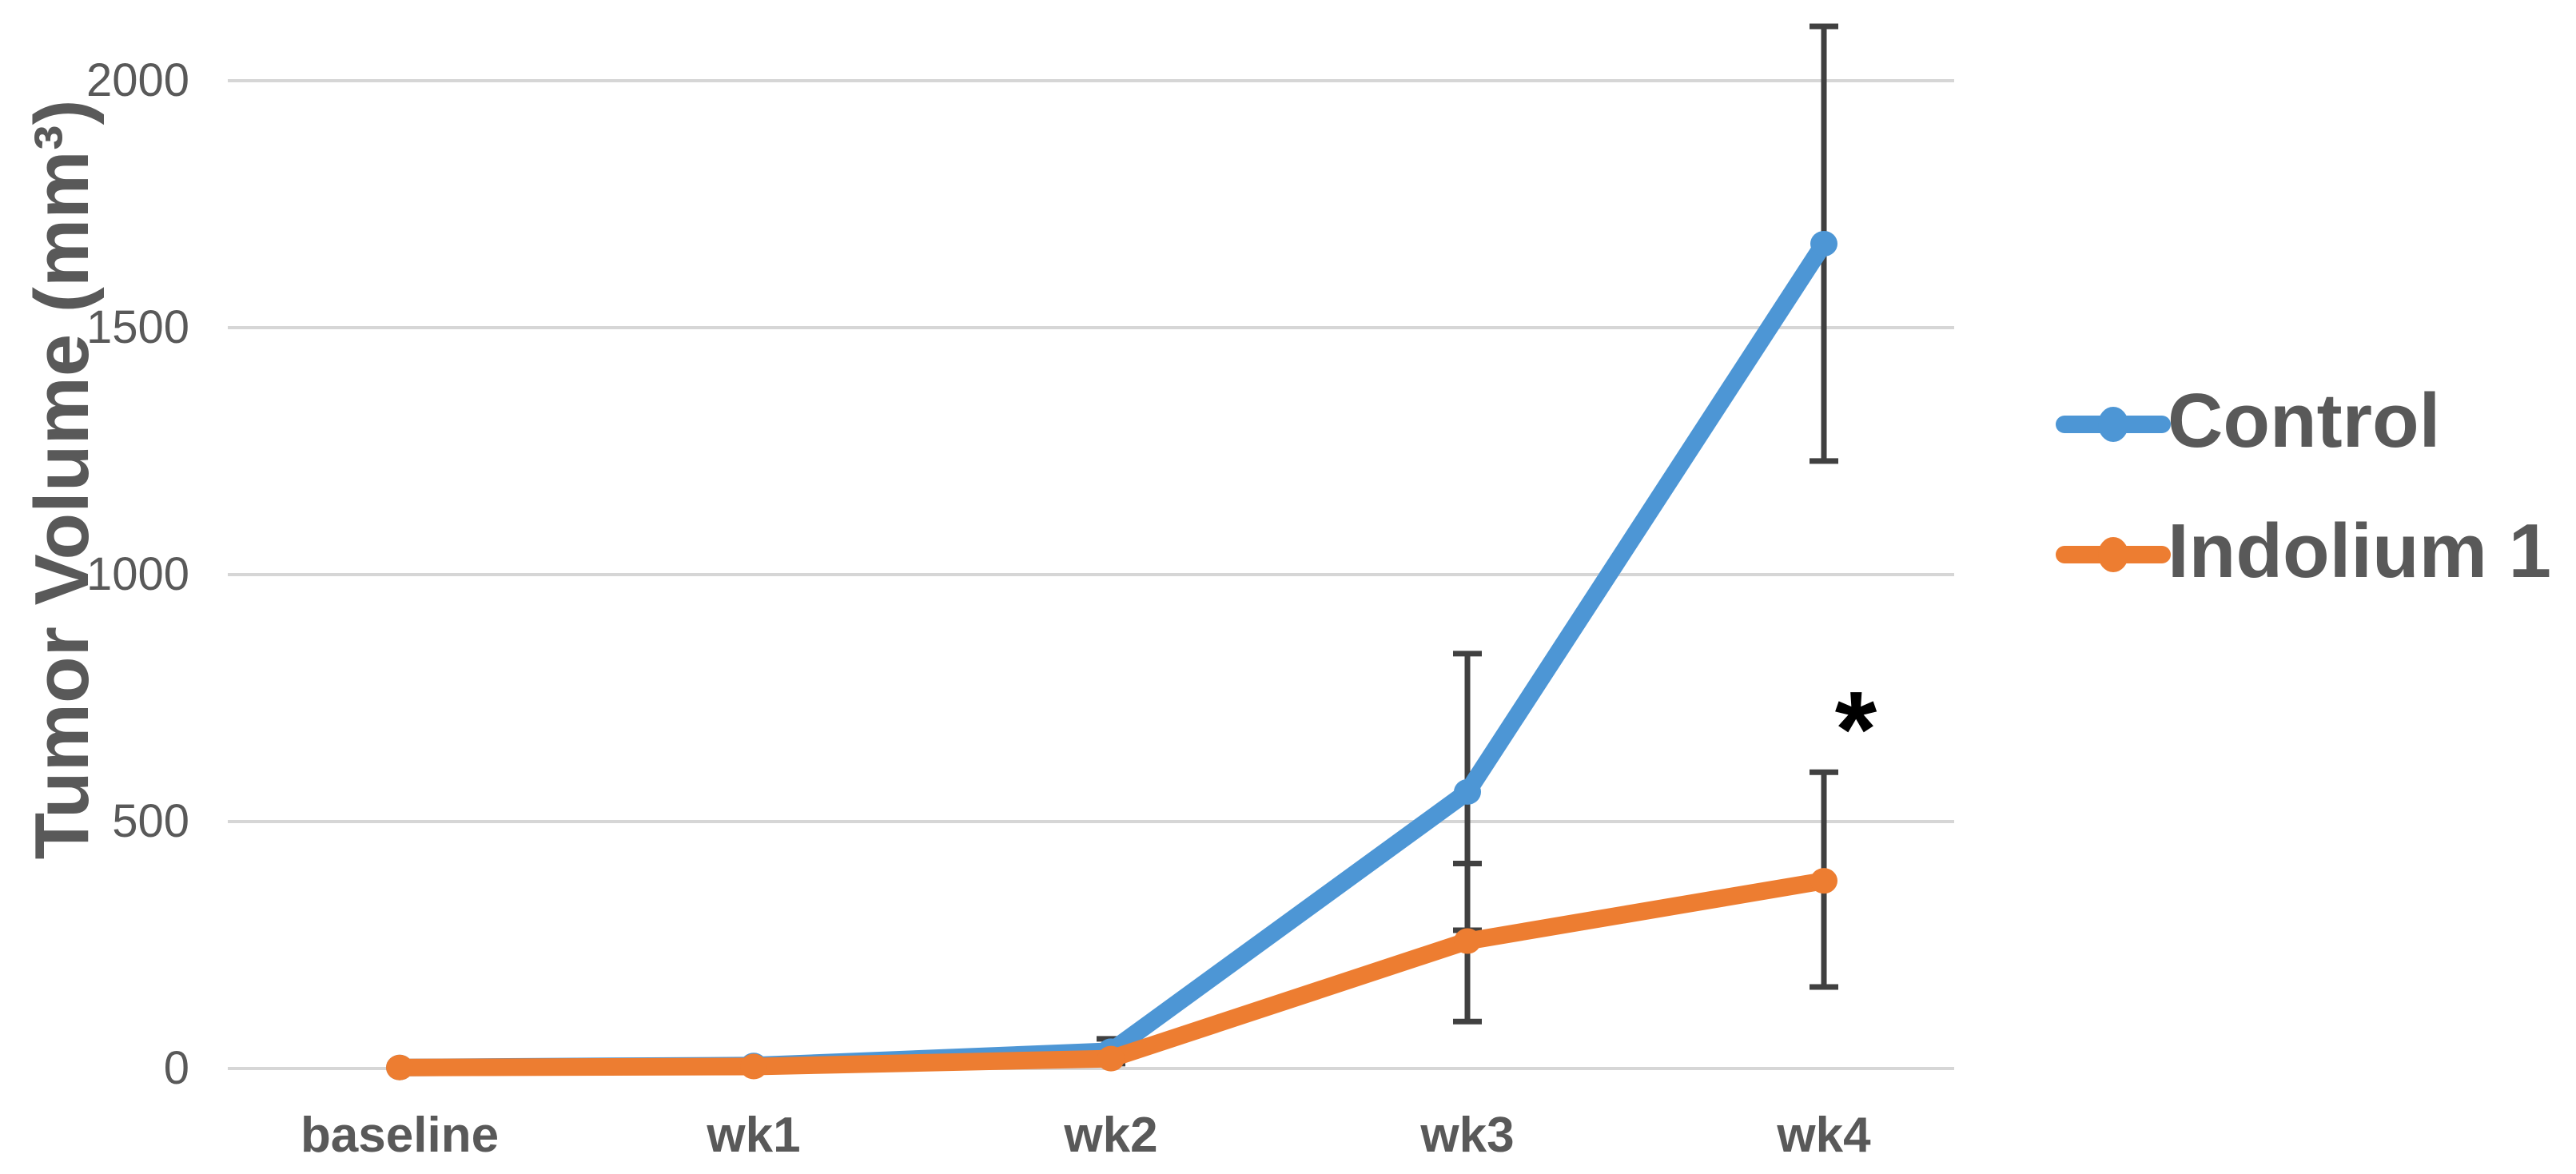  I want to click on data-point-indolium-1-wk2, so click(1111, 1058).